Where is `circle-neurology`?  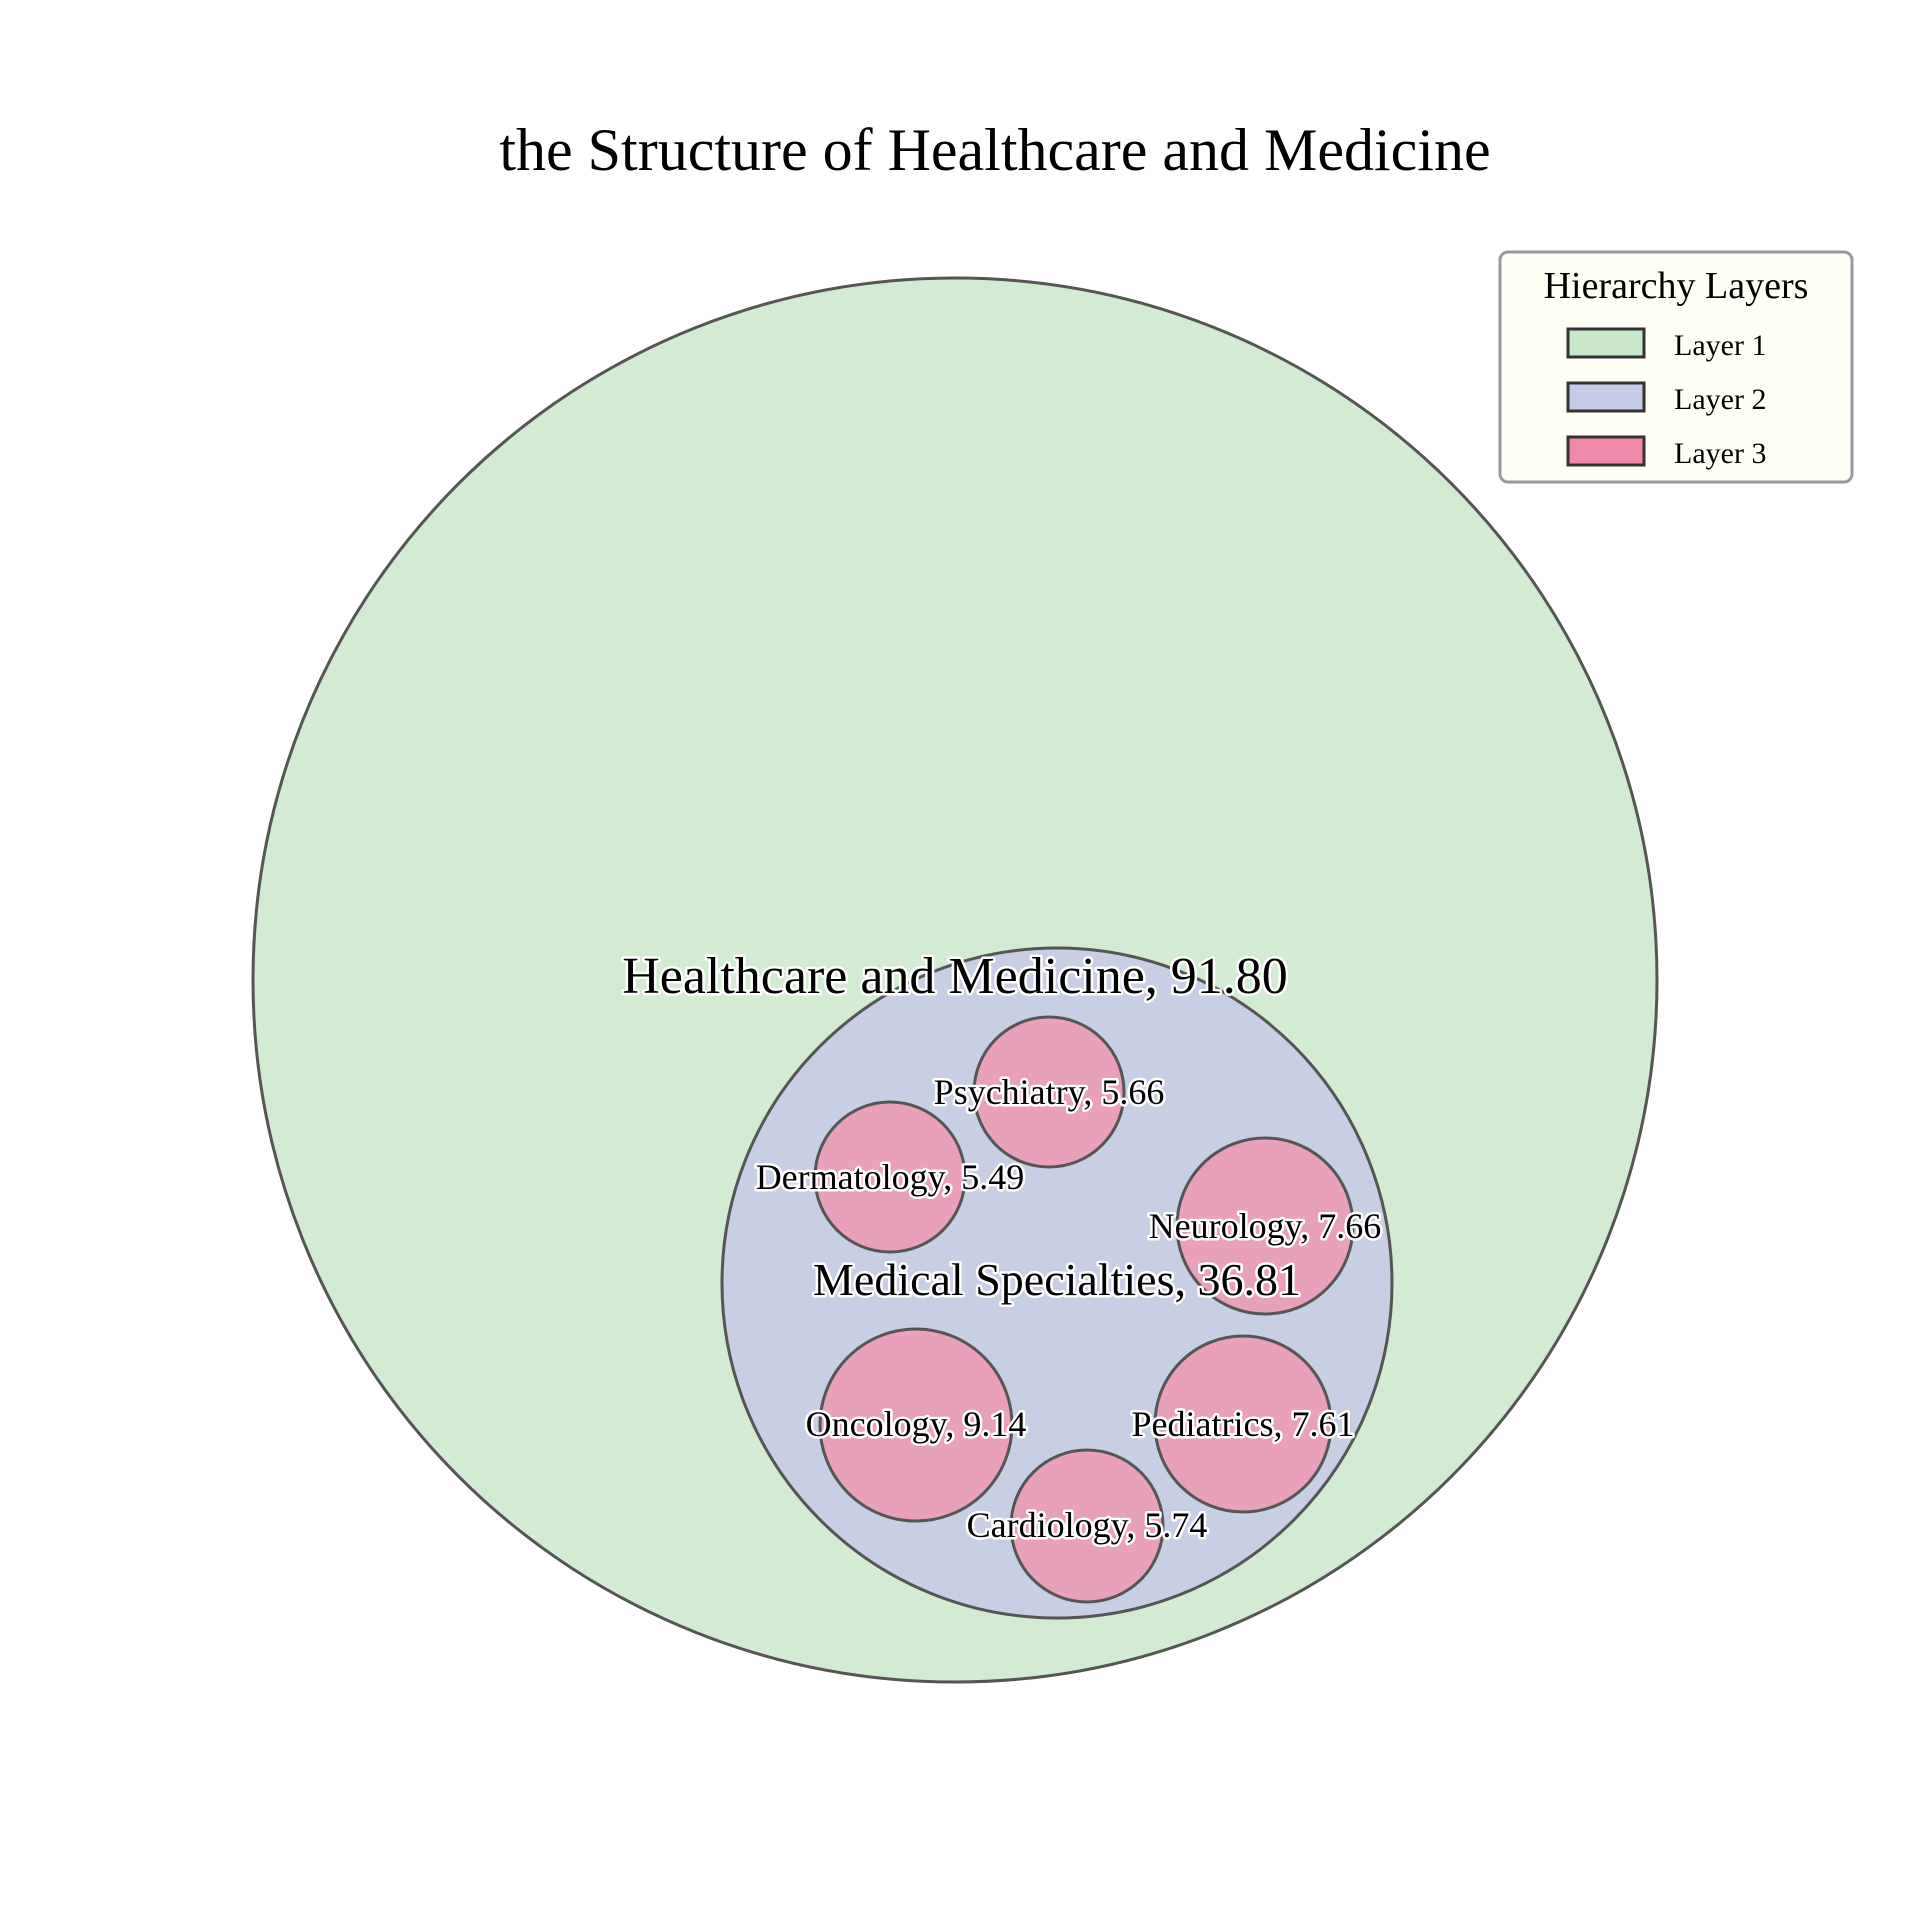 circle-neurology is located at coordinates (1265, 1226).